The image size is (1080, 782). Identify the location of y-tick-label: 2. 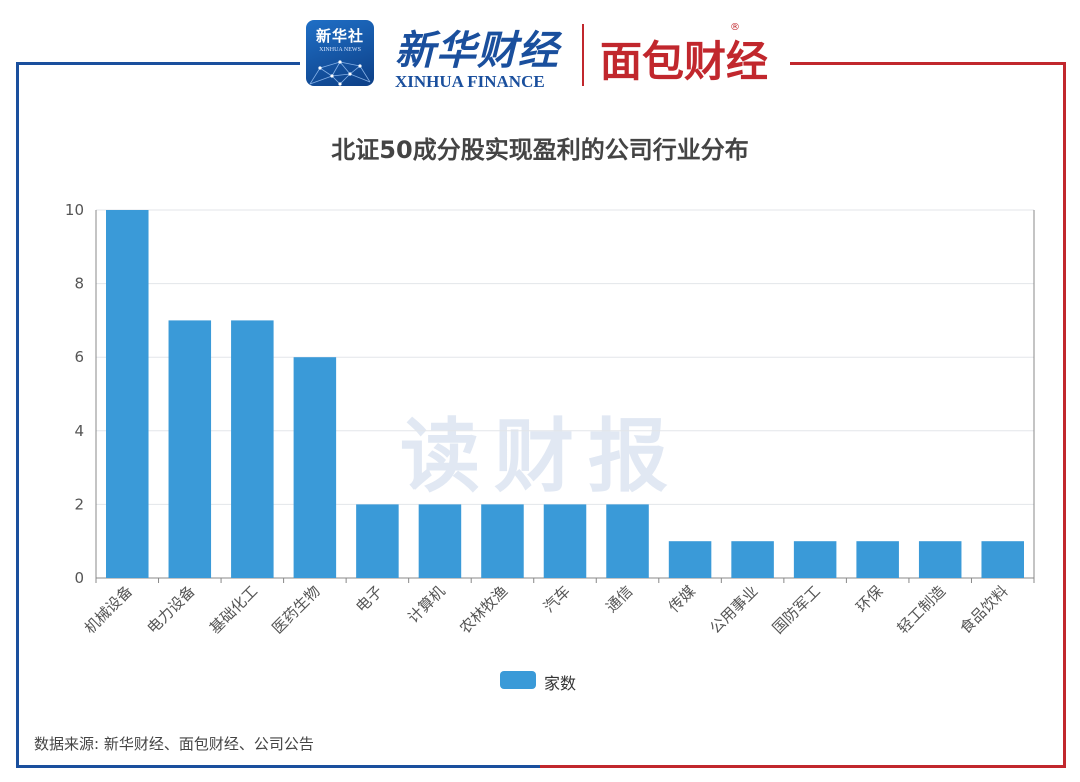
(79, 504).